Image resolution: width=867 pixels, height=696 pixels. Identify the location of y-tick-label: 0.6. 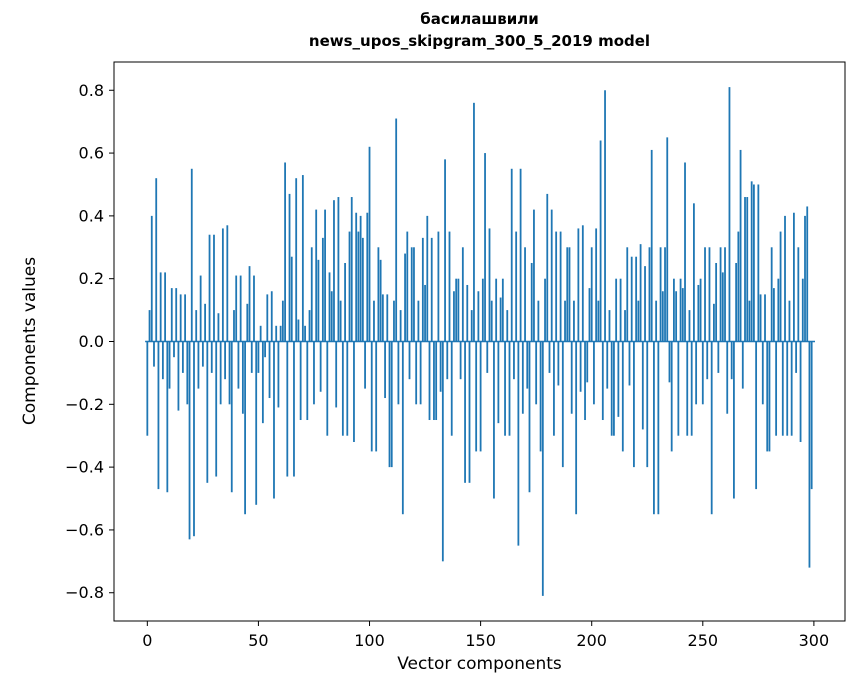
(91, 153).